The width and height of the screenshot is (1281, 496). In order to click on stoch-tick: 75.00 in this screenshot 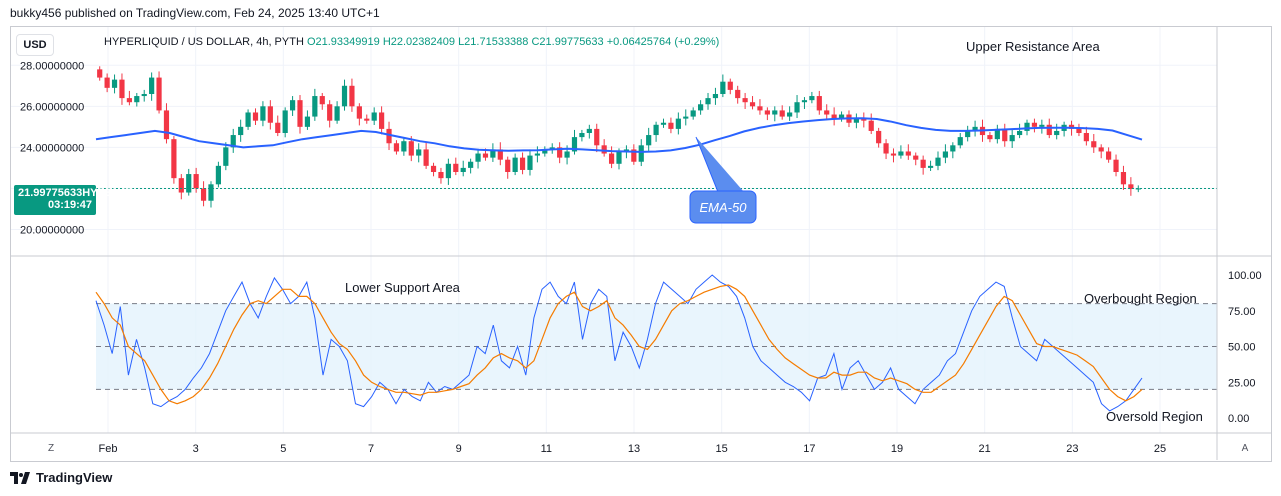, I will do `click(1242, 312)`.